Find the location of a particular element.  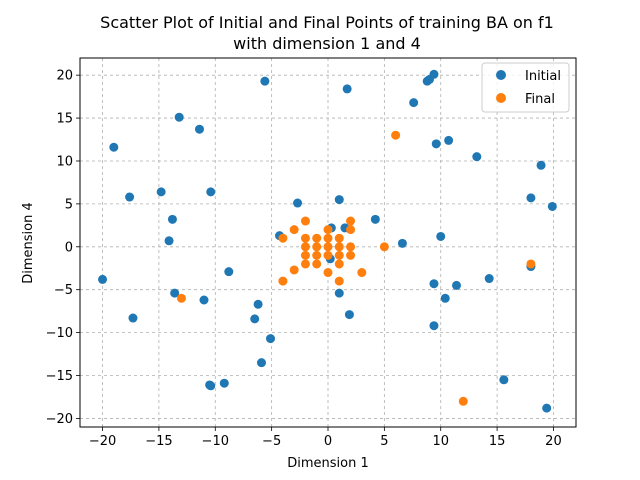

y-tick-label: 20 is located at coordinates (64, 76).